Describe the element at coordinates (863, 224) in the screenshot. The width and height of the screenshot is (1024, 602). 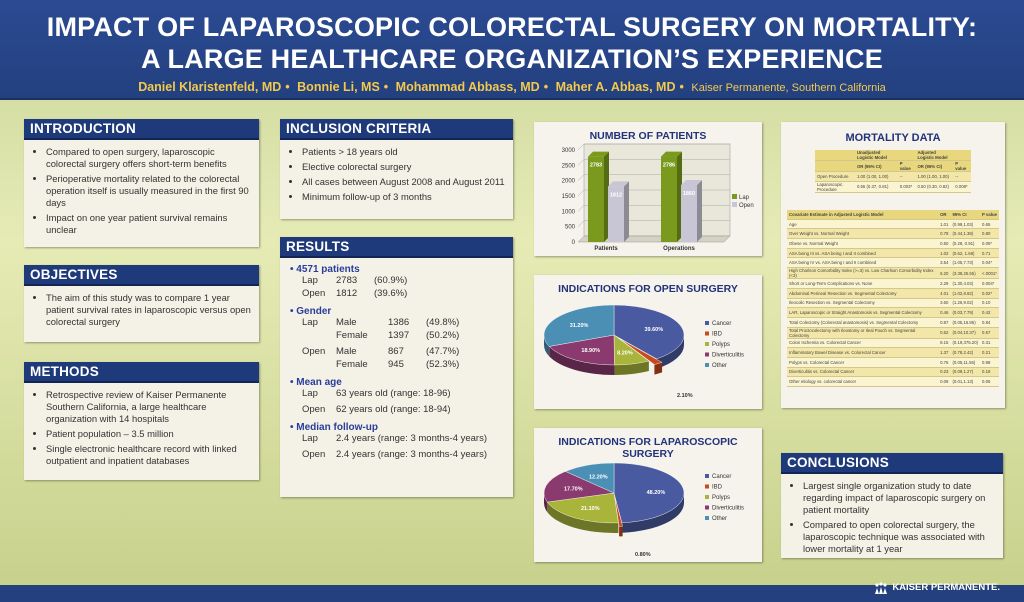
I see `table-cell: Age` at that location.